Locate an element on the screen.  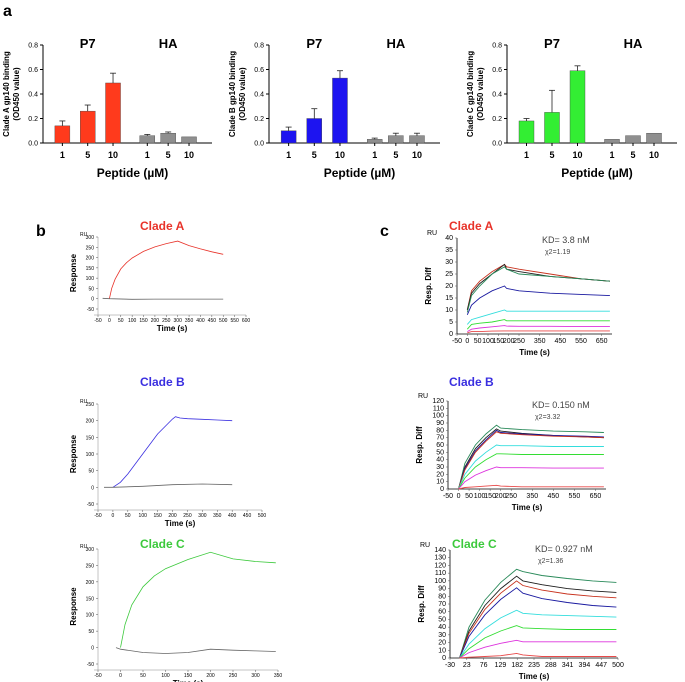
x-tick-label: 650 is located at coordinates (602, 341).